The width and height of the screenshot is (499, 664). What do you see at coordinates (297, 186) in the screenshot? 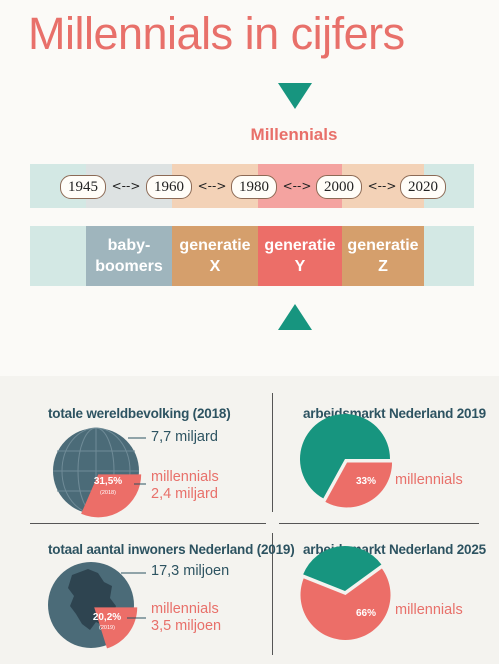
I see `arrow-3: <-->` at bounding box center [297, 186].